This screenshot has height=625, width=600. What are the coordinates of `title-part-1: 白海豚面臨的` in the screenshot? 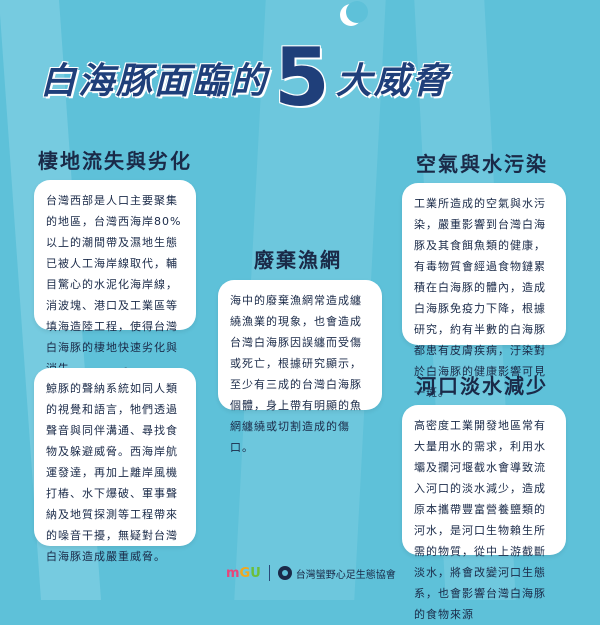 It's located at (154, 81).